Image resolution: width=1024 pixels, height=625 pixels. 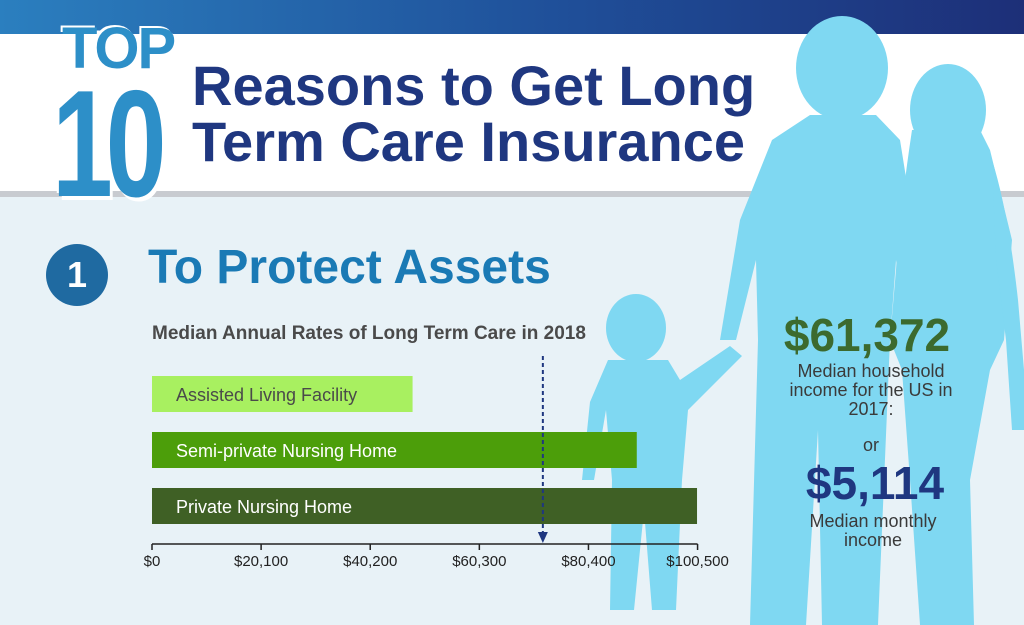 I want to click on header-divider, so click(x=512, y=194).